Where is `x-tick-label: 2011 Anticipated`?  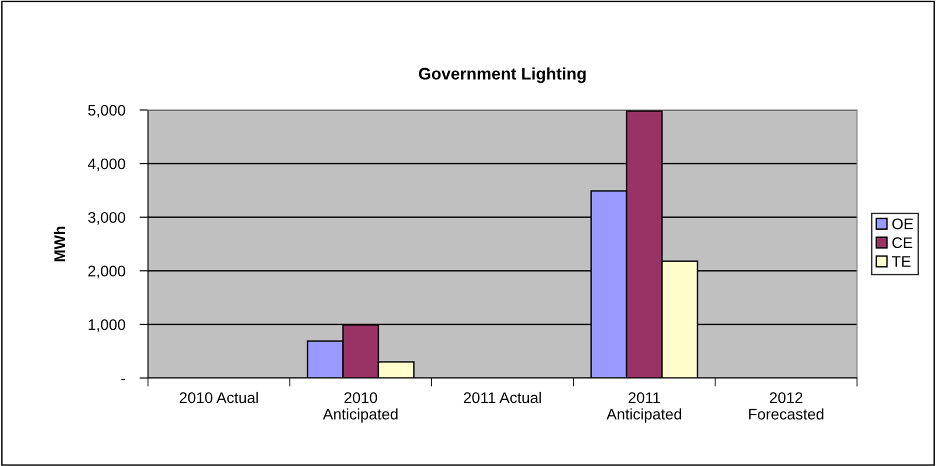 x-tick-label: 2011 Anticipated is located at coordinates (644, 407).